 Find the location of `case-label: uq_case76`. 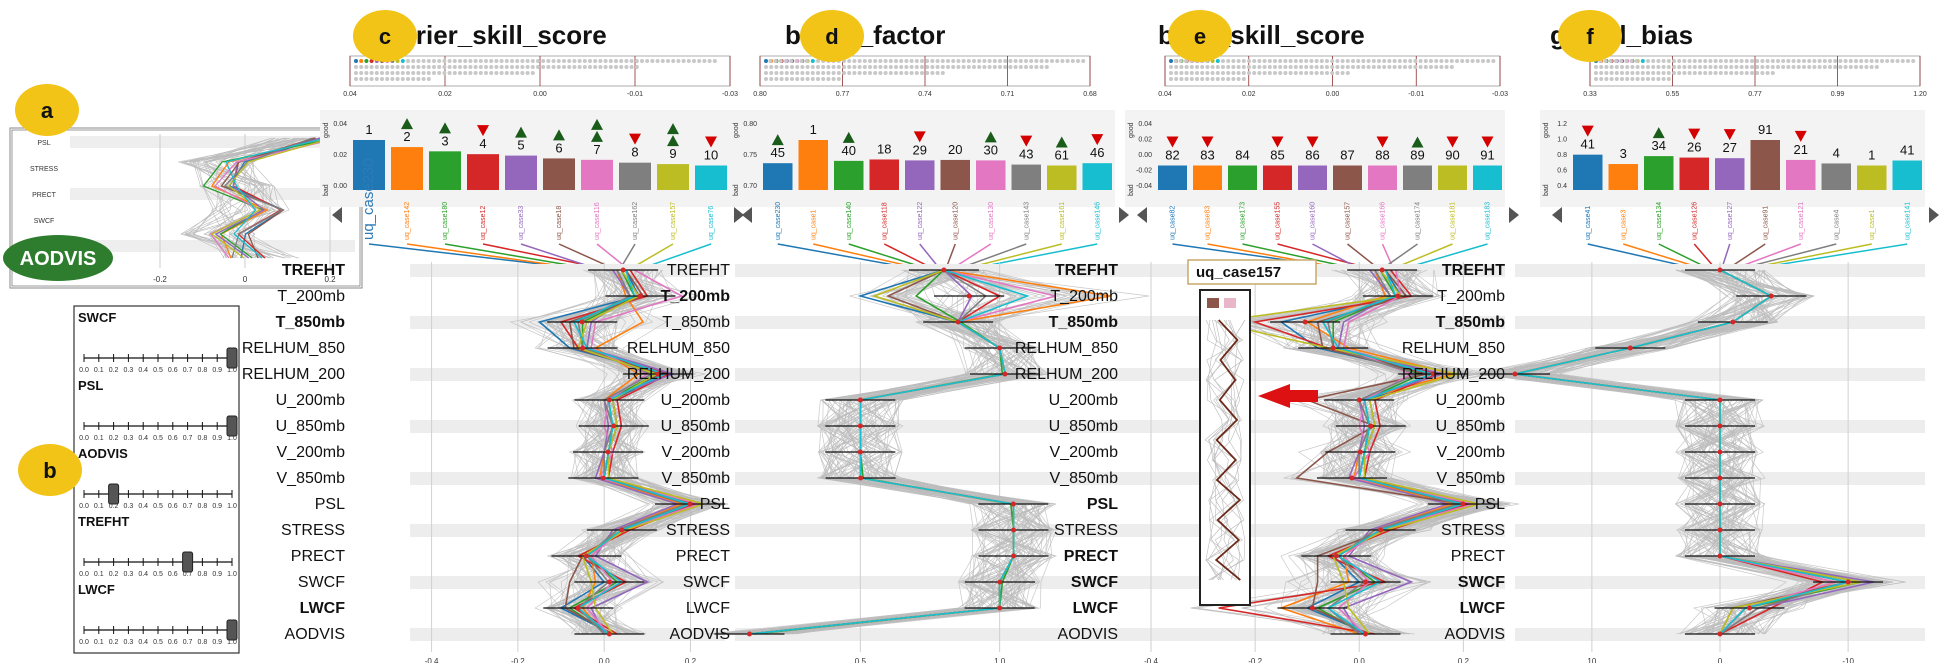

case-label: uq_case76 is located at coordinates (711, 223).